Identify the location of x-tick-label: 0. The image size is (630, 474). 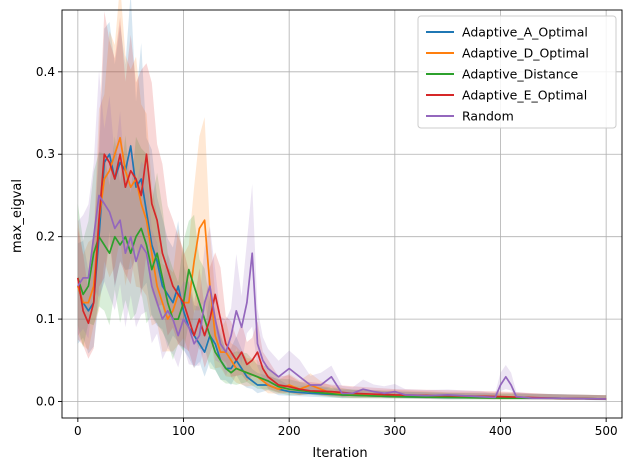
(78, 431).